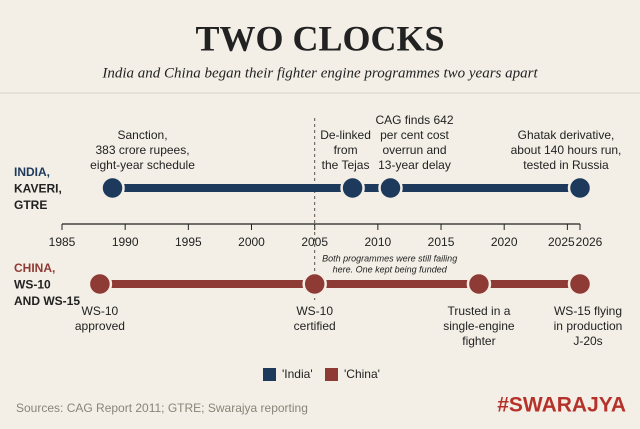  Describe the element at coordinates (319, 38) in the screenshot. I see `chart-title: TWO CLOCKS` at that location.